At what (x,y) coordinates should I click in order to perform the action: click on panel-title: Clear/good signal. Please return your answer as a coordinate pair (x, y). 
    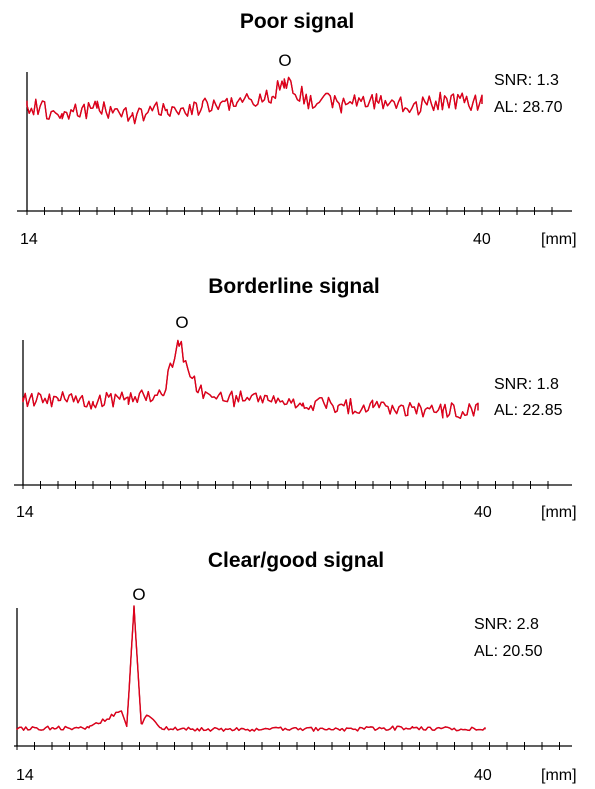
    Looking at the image, I should click on (296, 560).